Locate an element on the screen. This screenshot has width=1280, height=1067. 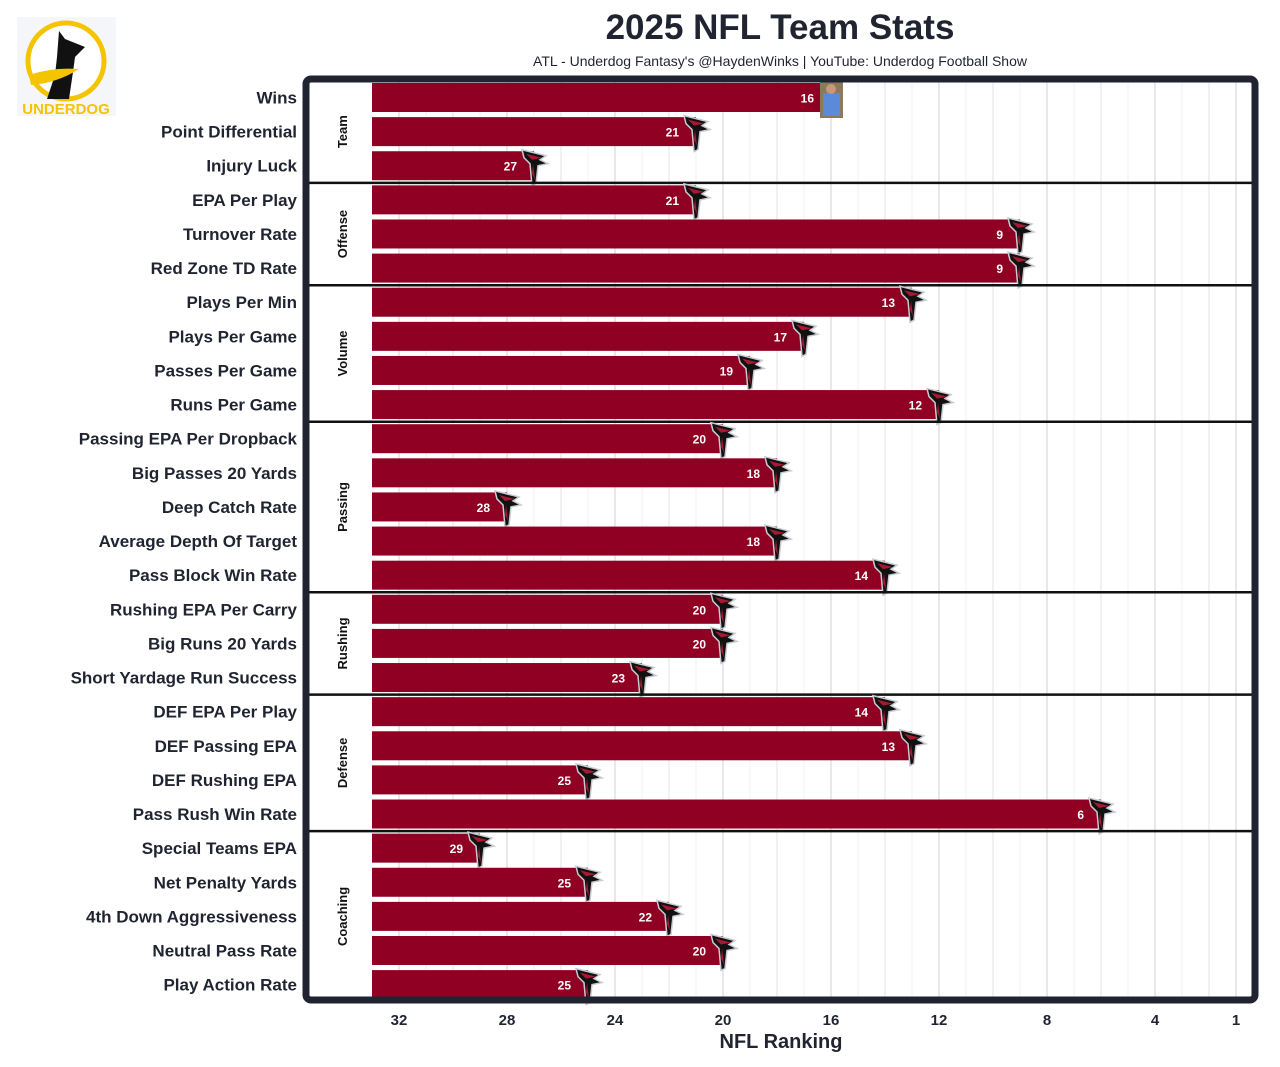
group-label: Defense is located at coordinates (342, 763).